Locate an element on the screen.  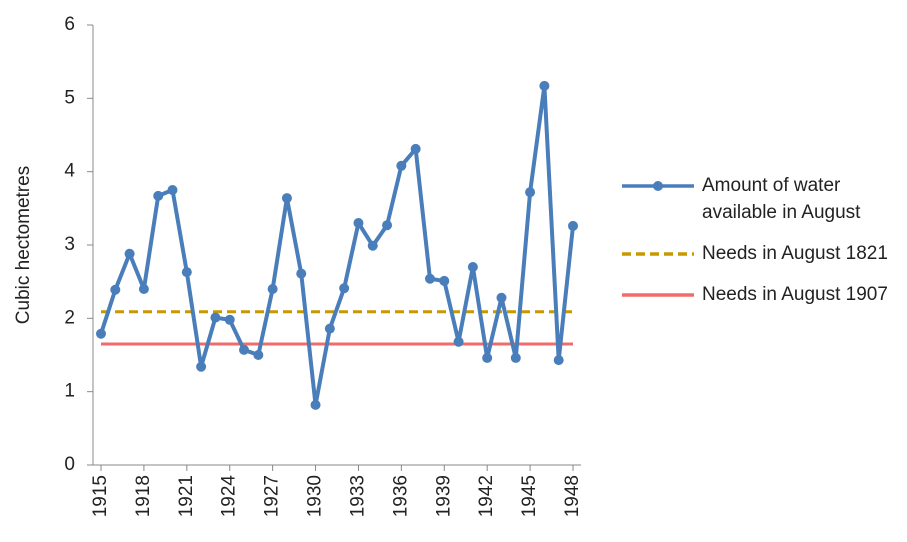
legend-marker is located at coordinates (658, 186).